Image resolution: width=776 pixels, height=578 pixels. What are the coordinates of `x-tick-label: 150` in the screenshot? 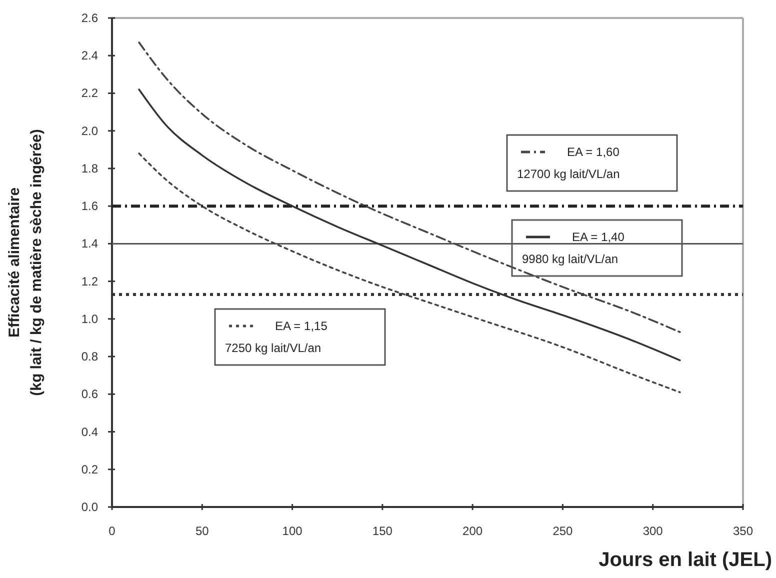 It's located at (382, 531).